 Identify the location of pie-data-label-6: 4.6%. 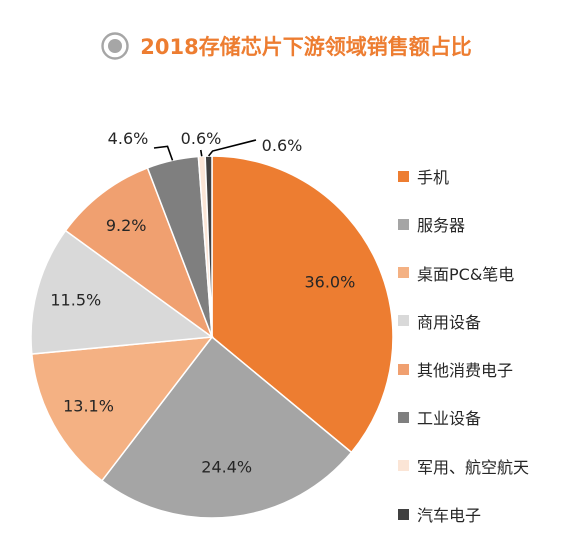
(128, 138).